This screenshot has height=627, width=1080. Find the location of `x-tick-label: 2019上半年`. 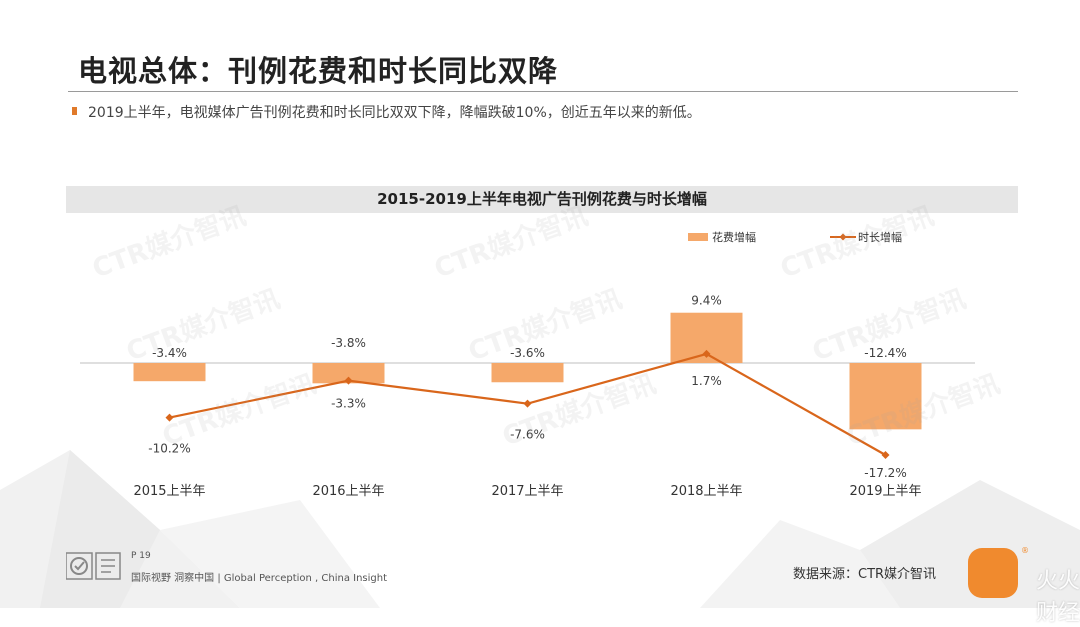

x-tick-label: 2019上半年 is located at coordinates (885, 491).